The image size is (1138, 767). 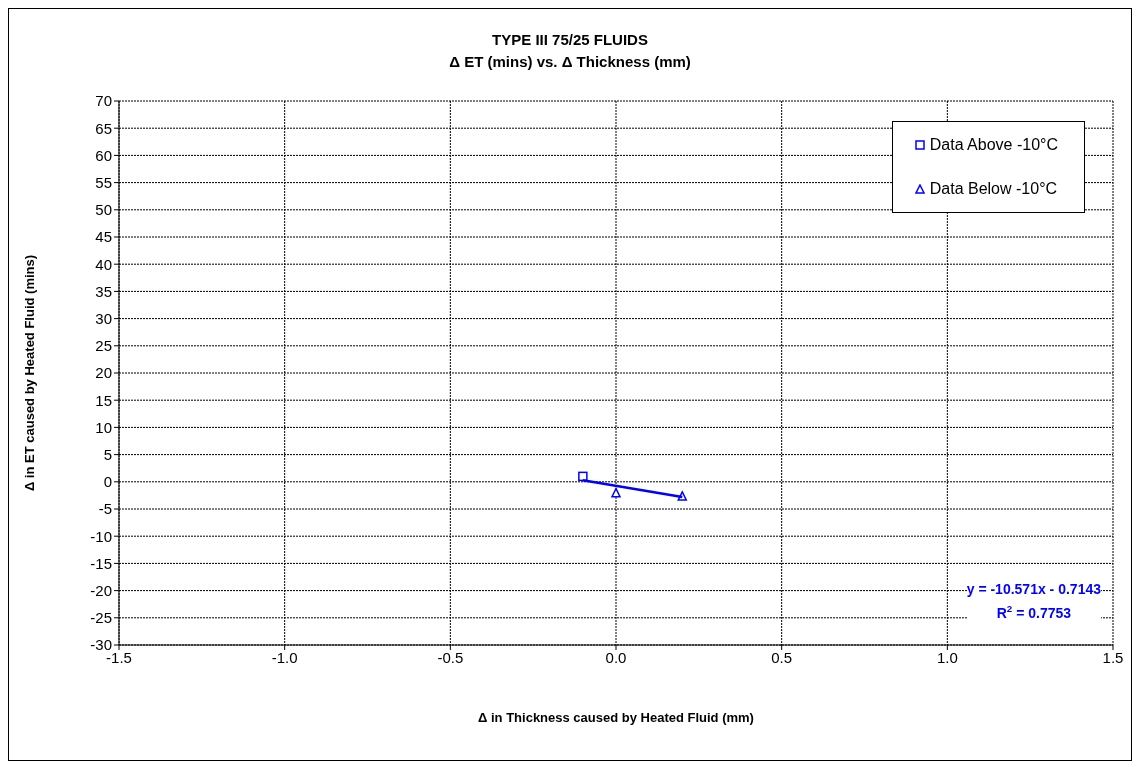 I want to click on x-tick-label: 1.0, so click(x=947, y=657).